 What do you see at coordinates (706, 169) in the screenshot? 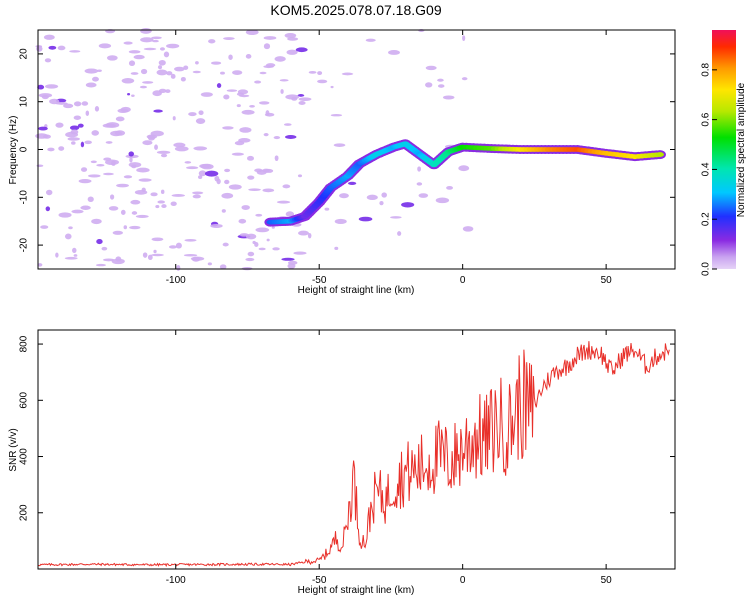
I see `colorbar-tick-label: 0.4` at bounding box center [706, 169].